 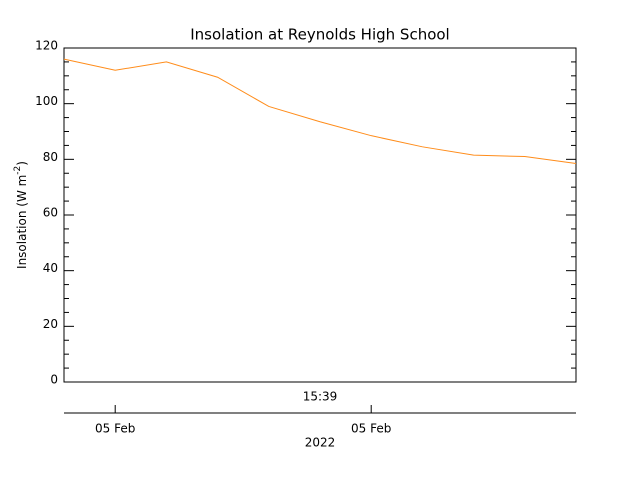 What do you see at coordinates (18, 170) in the screenshot?
I see `y-label-sup: -2` at bounding box center [18, 170].